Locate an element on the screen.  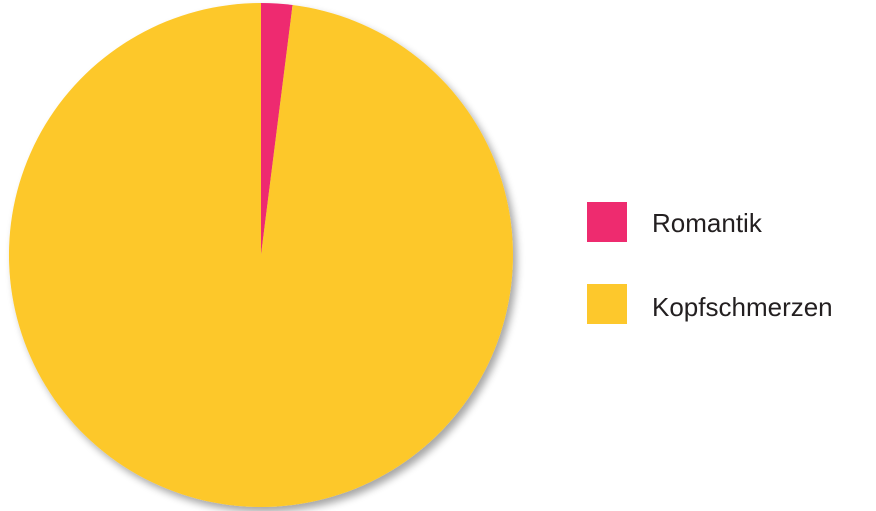
legend-swatch-romantik is located at coordinates (607, 222).